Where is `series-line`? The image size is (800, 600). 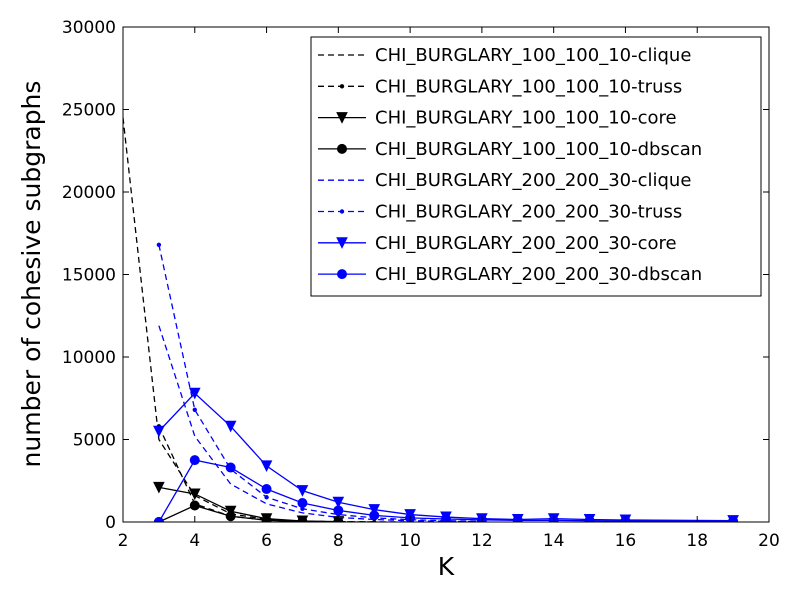
series-line is located at coordinates (320, 423).